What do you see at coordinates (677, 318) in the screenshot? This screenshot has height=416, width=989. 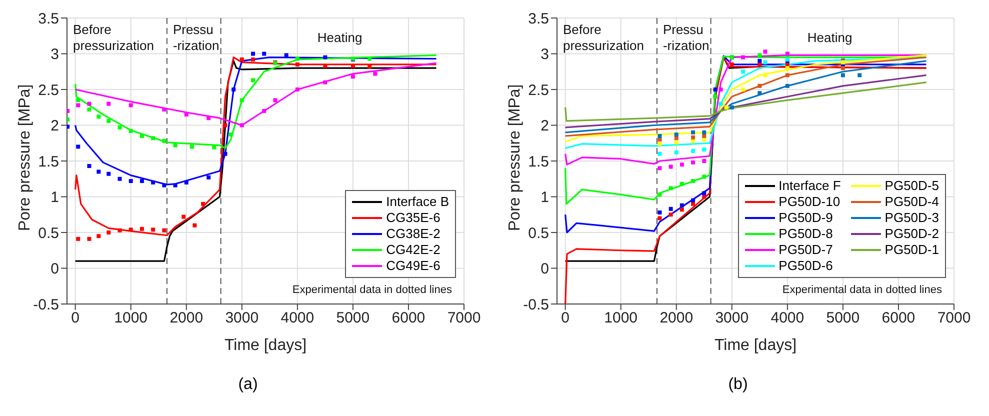 I see `x-tick-label: 2000` at bounding box center [677, 318].